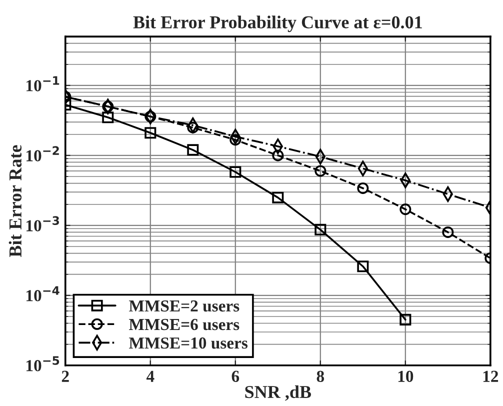 This screenshot has width=503, height=406. I want to click on y-tick-label: 10$^{−1}$, so click(43, 84).